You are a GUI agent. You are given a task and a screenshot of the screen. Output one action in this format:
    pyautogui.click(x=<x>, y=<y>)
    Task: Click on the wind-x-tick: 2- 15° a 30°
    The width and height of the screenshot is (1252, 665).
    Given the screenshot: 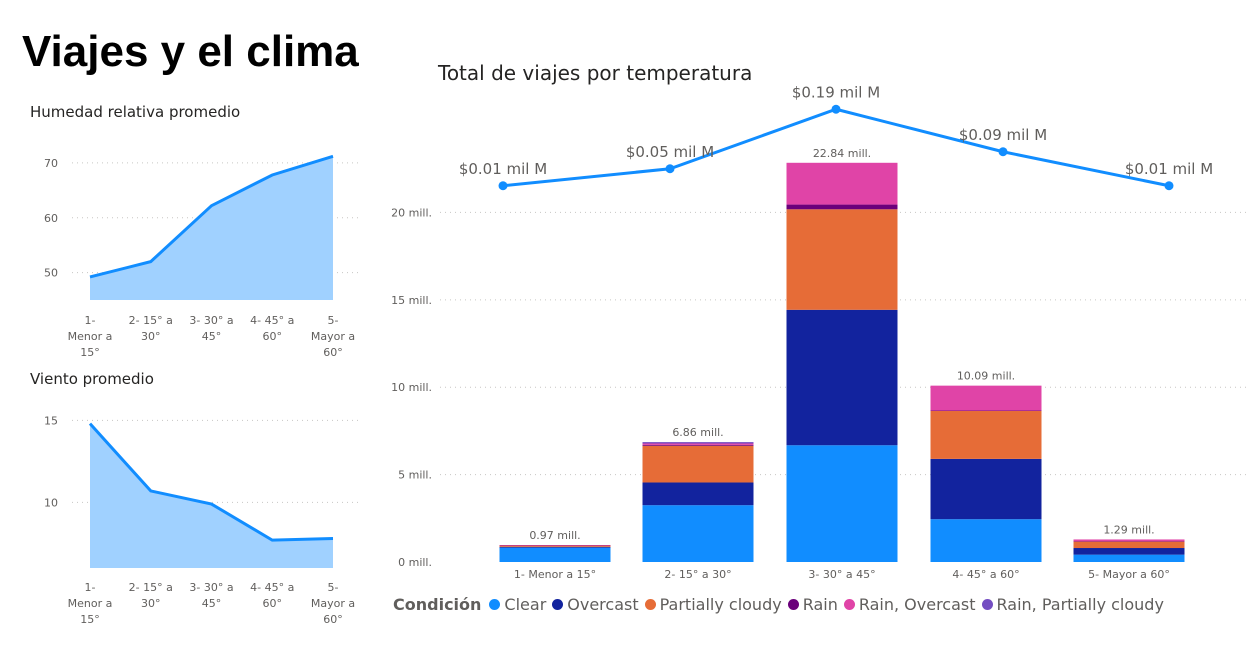 What is the action you would take?
    pyautogui.click(x=151, y=595)
    